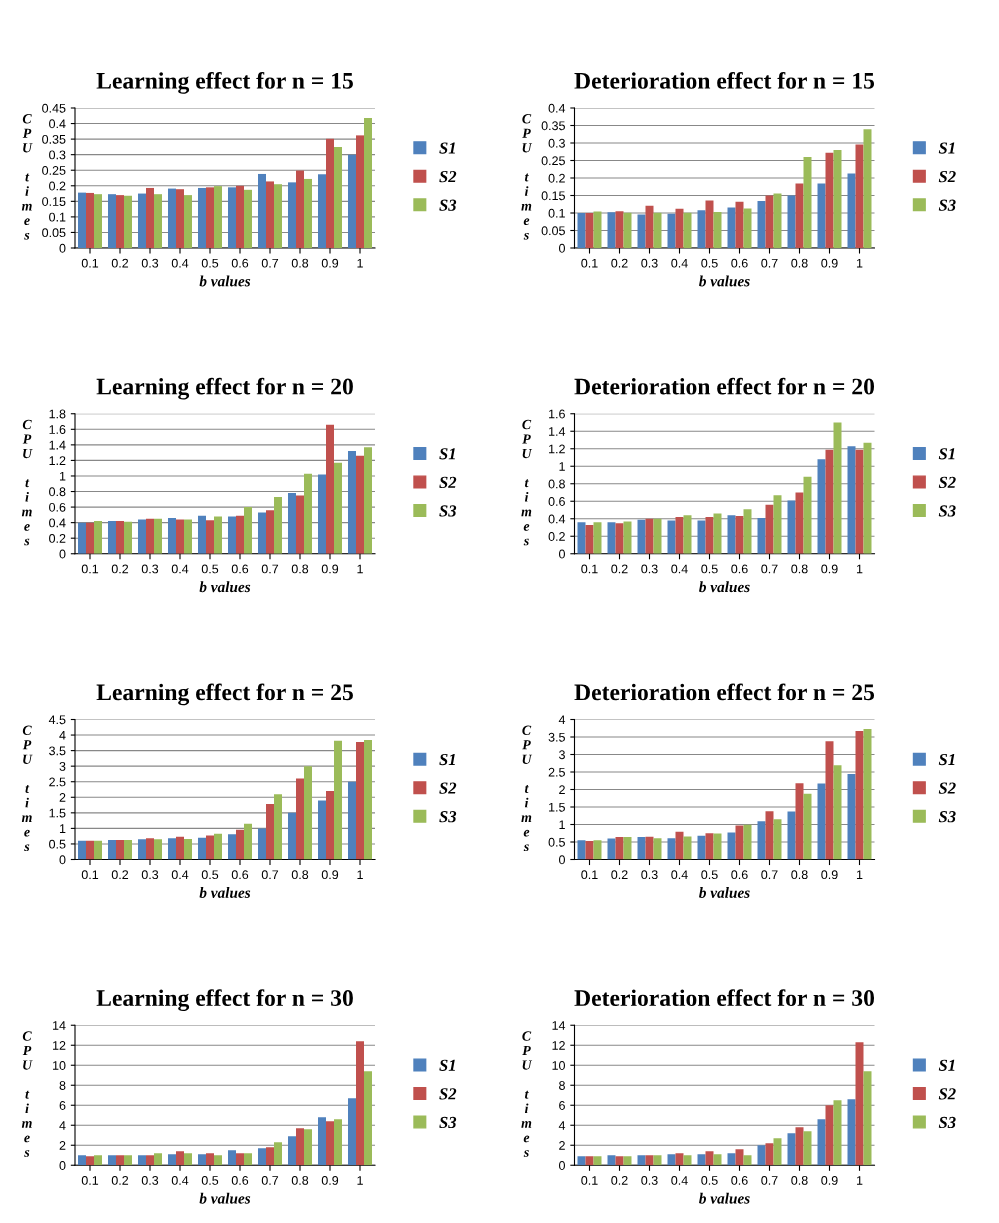  I want to click on y-tick-label: 2.5, so click(57, 782).